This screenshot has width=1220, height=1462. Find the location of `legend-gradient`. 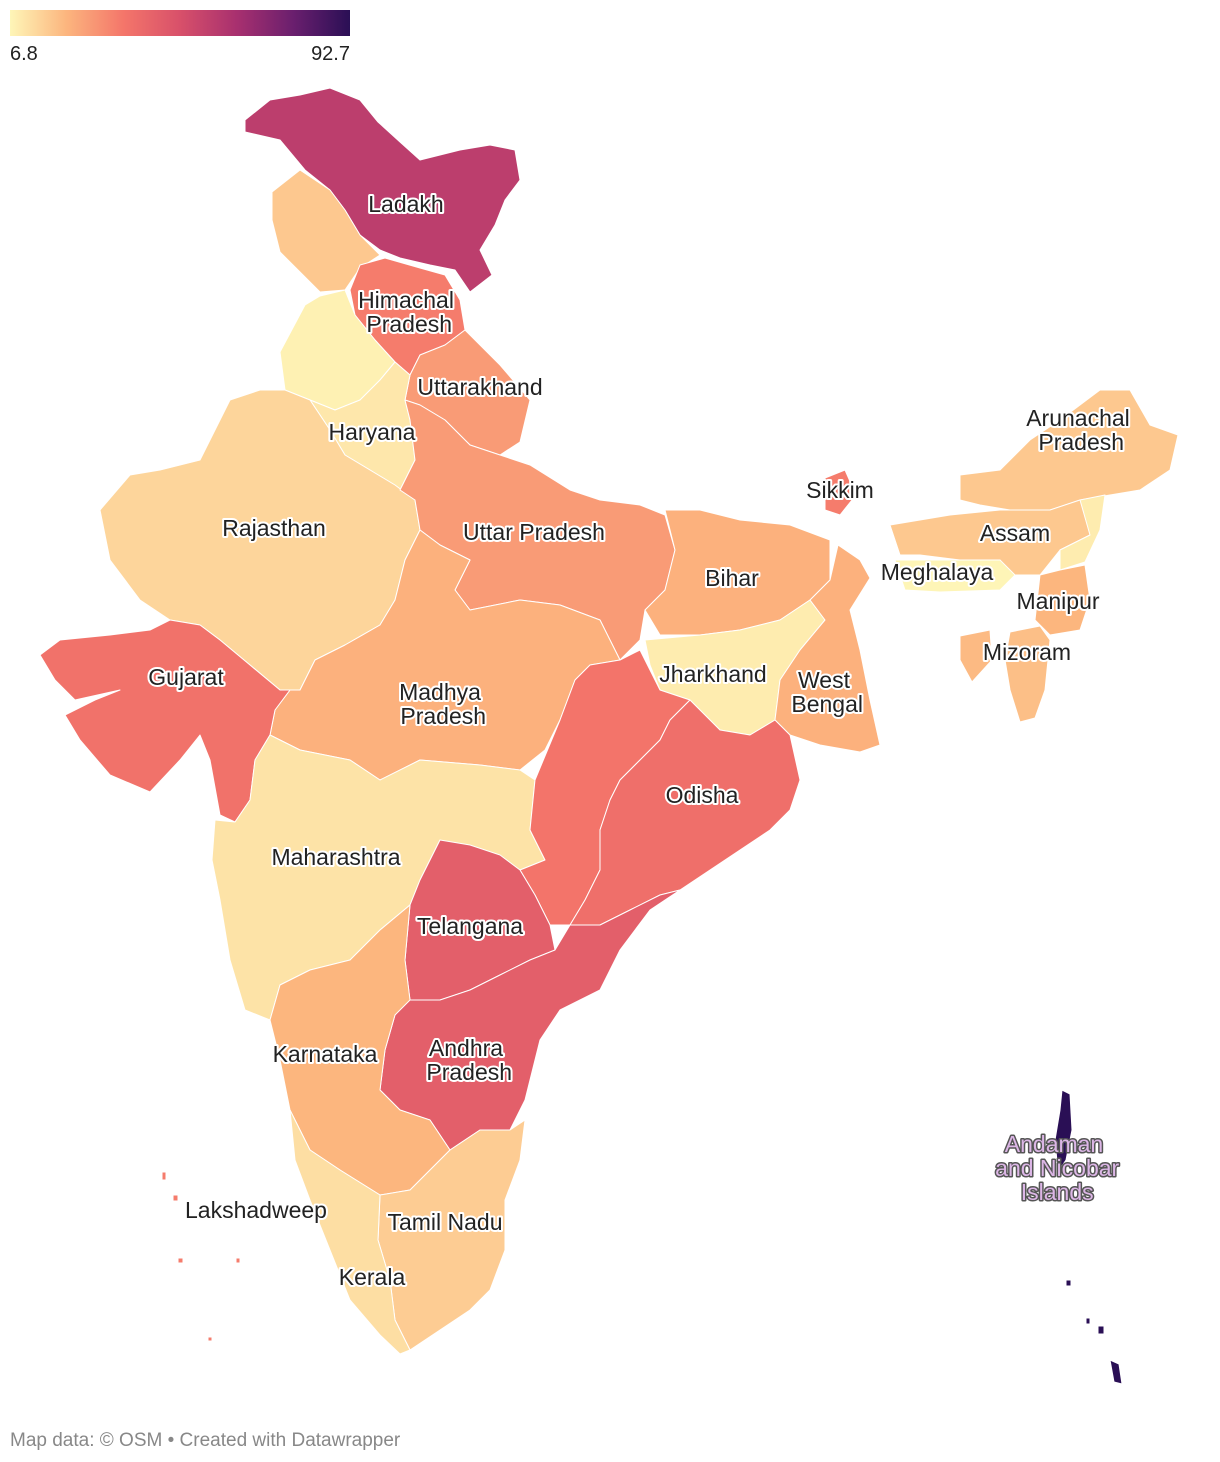

legend-gradient is located at coordinates (180, 23).